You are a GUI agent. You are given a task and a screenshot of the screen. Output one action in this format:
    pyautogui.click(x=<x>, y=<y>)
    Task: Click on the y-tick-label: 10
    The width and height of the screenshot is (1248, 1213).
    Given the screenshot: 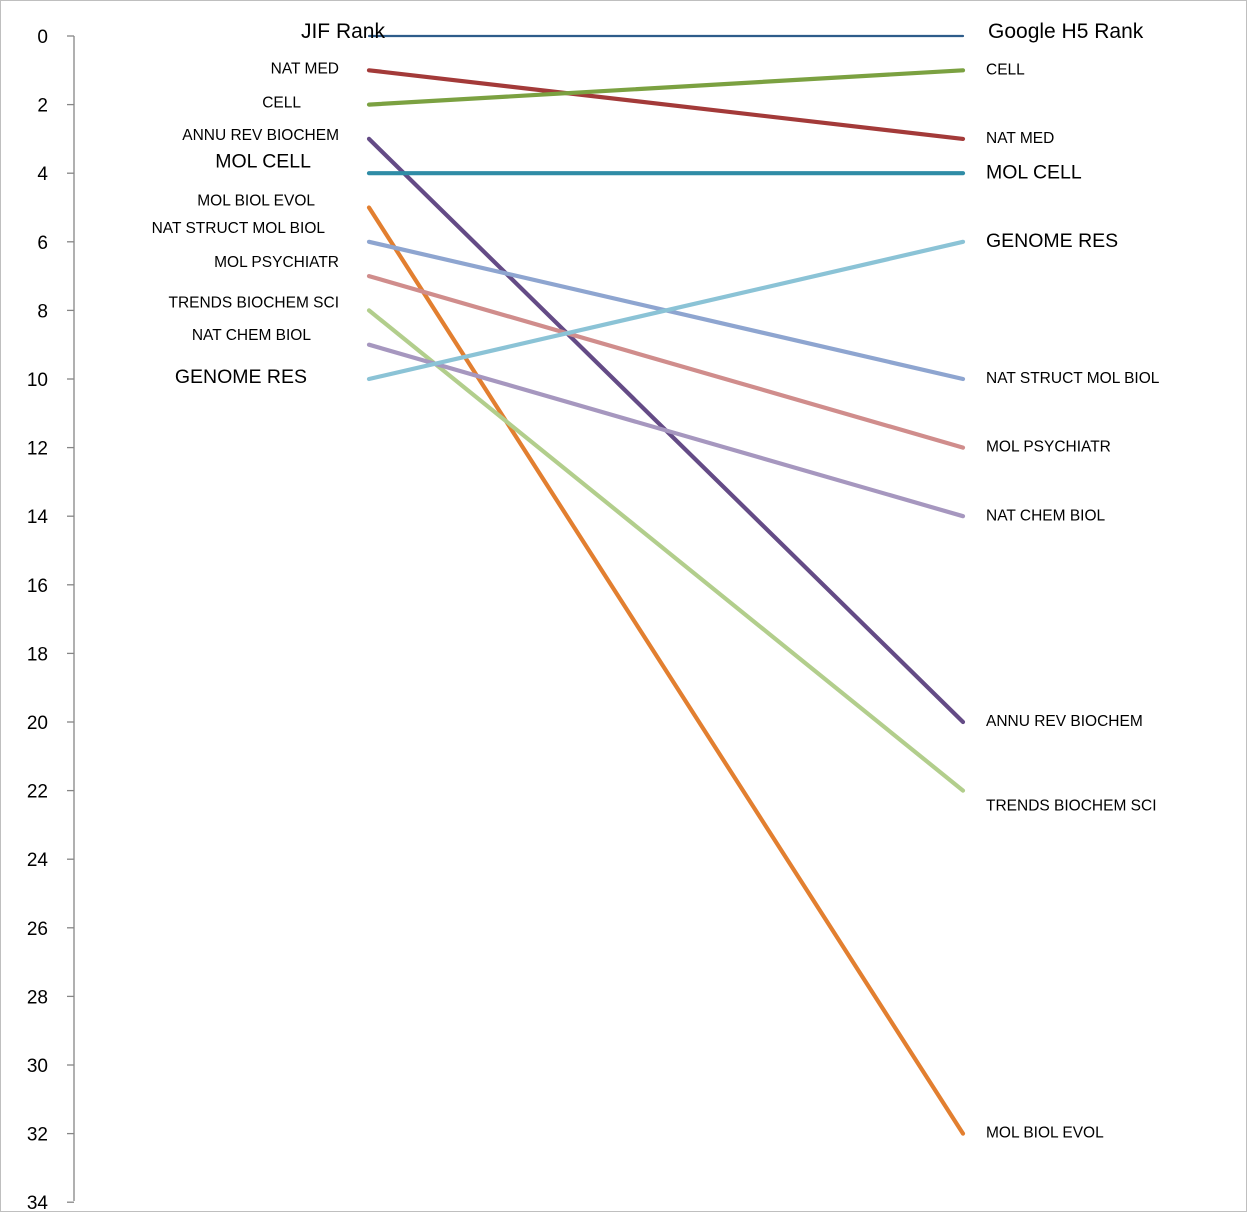 What is the action you would take?
    pyautogui.click(x=37, y=380)
    